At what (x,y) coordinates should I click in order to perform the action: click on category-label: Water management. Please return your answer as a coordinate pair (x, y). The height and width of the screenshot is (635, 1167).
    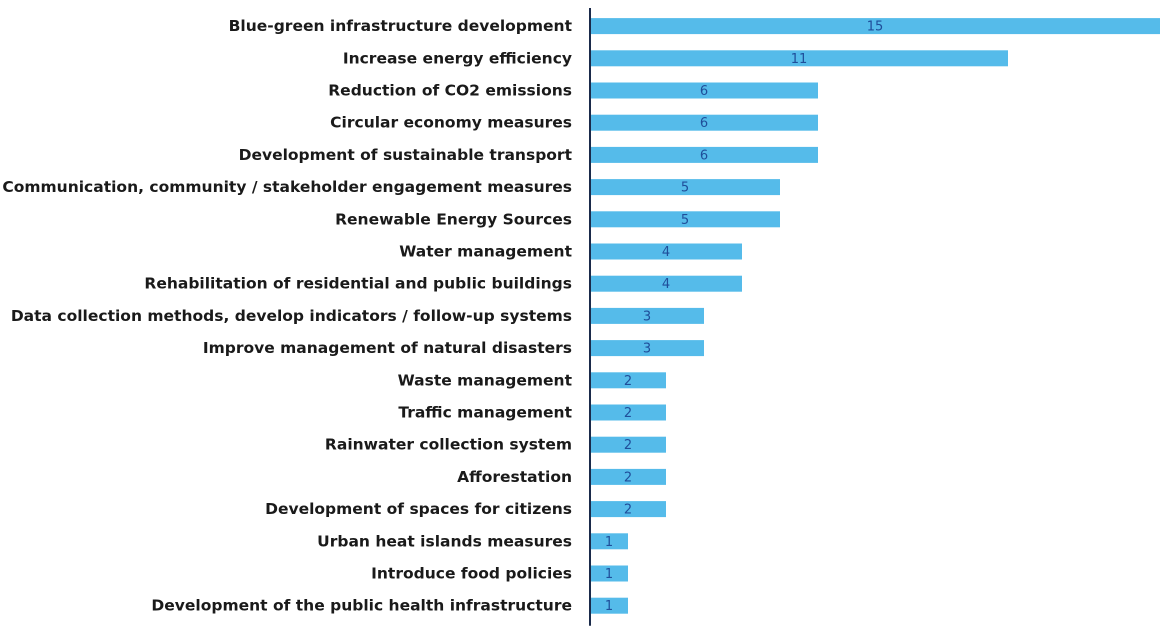
    Looking at the image, I should click on (485, 252).